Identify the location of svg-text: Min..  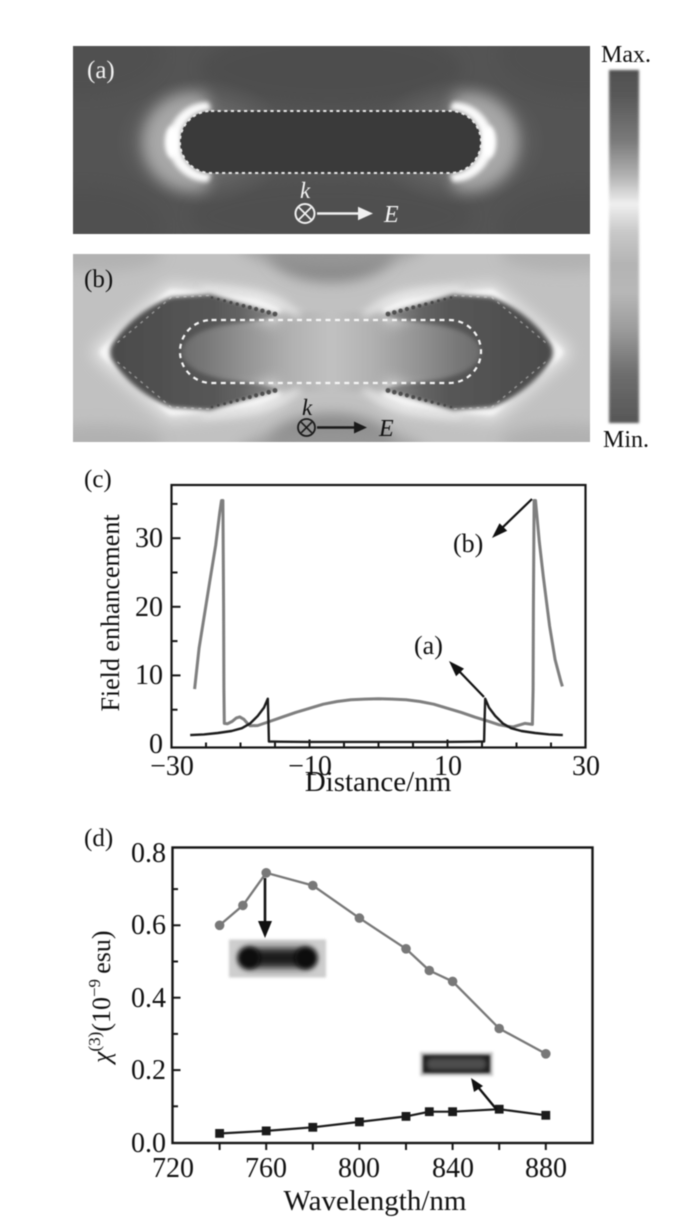
(626, 440).